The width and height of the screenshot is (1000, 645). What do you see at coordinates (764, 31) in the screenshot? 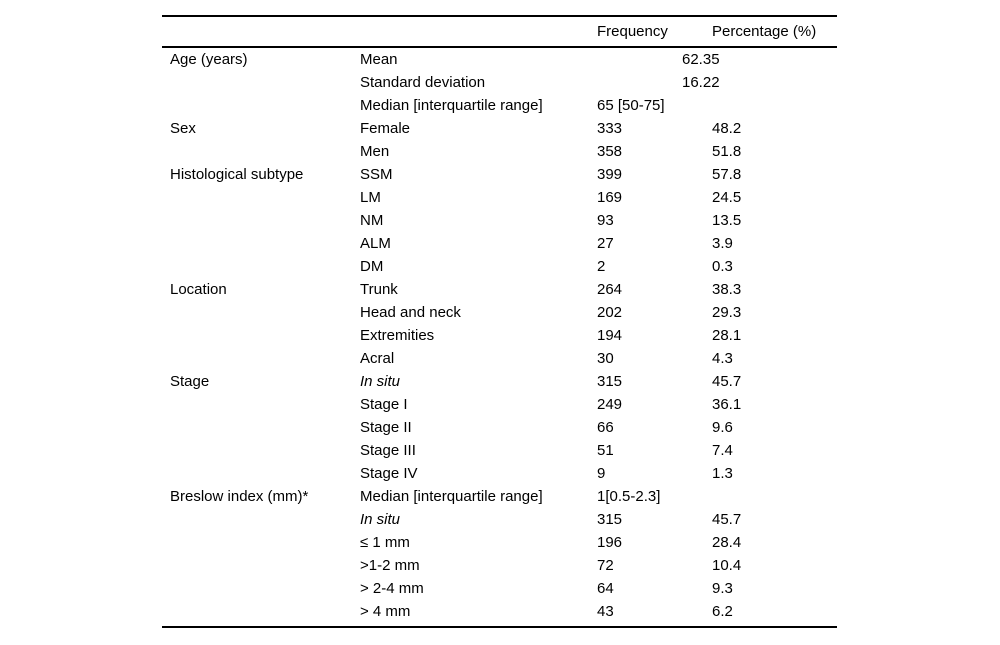
I see `column-header-percentage: Percentage (%)` at bounding box center [764, 31].